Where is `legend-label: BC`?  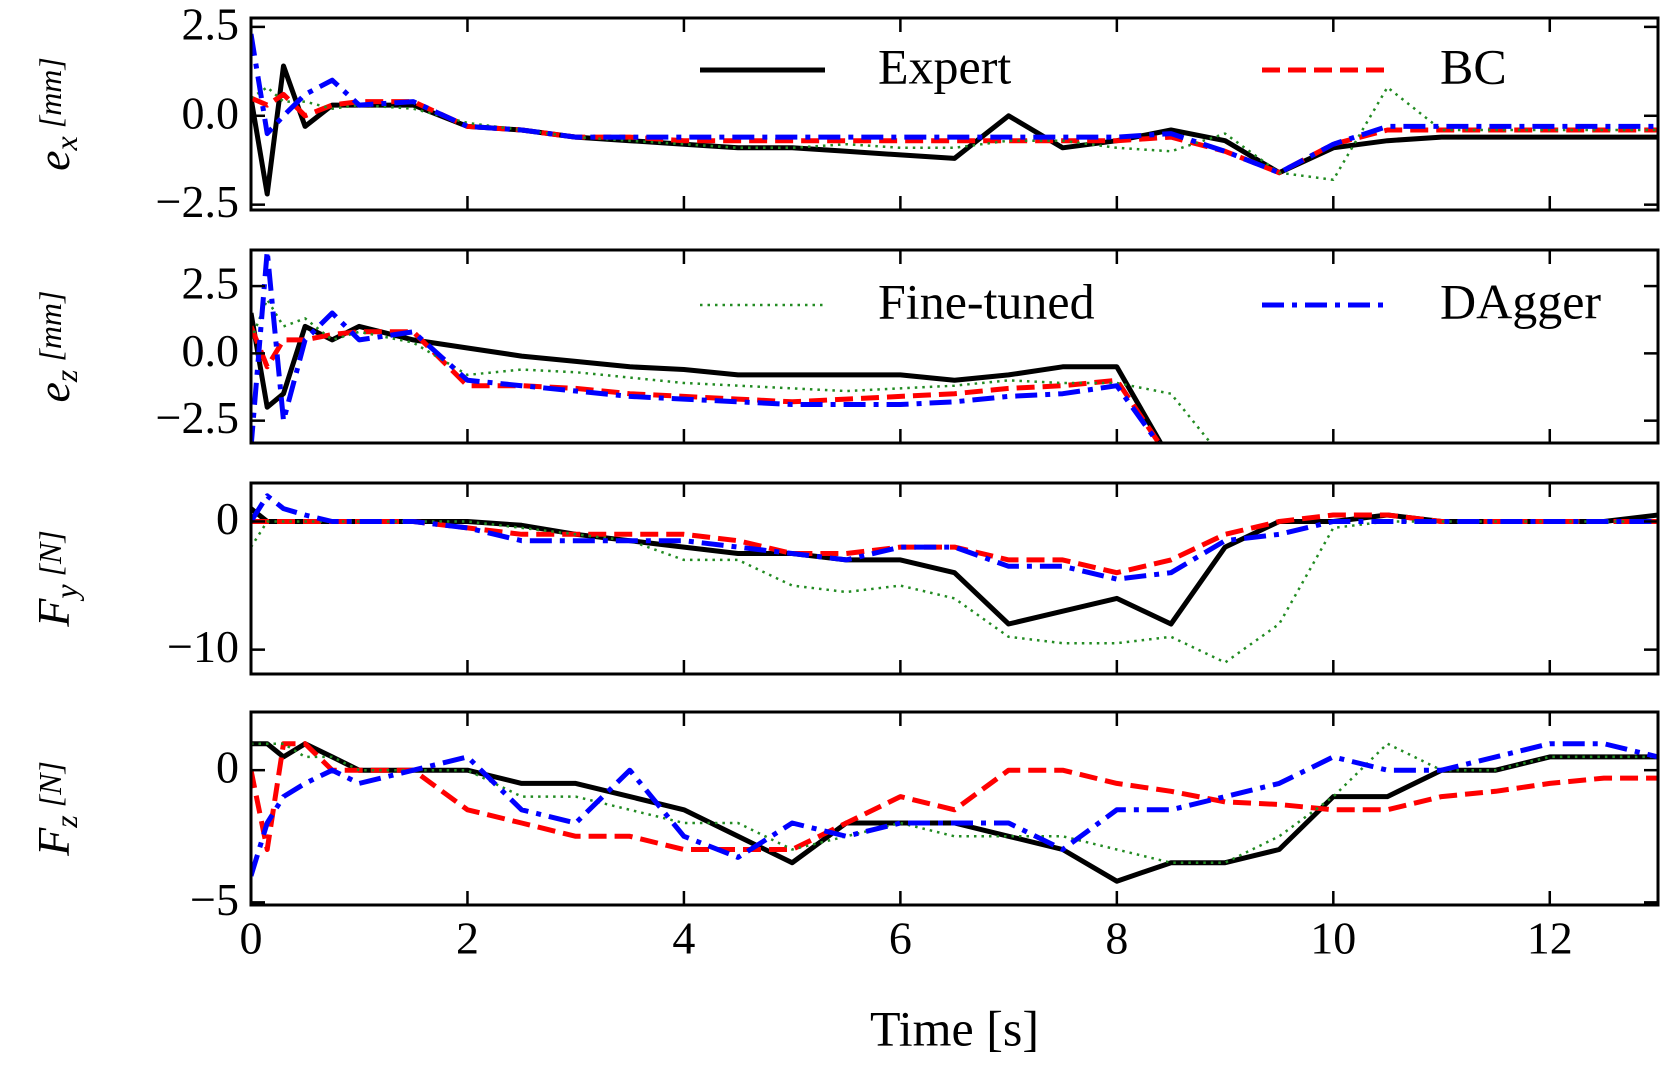
legend-label: BC is located at coordinates (1473, 66).